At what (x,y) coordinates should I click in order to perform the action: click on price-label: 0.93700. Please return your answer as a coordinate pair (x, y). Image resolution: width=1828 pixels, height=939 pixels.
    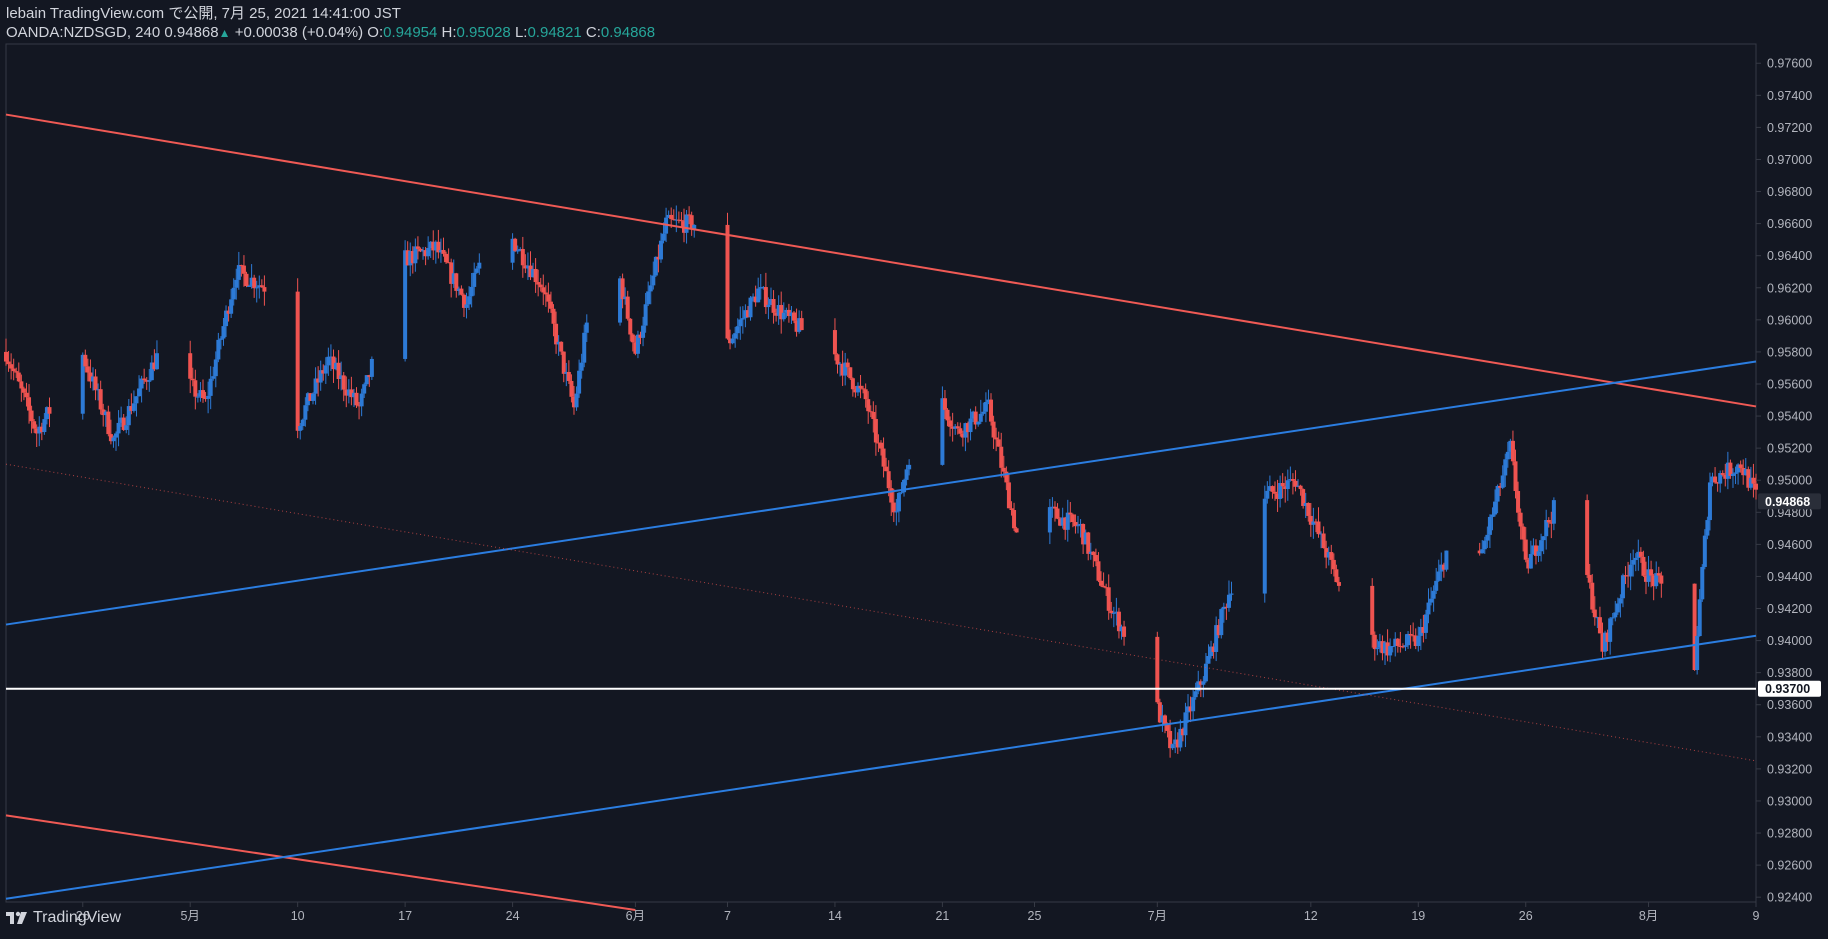
    Looking at the image, I should click on (1789, 688).